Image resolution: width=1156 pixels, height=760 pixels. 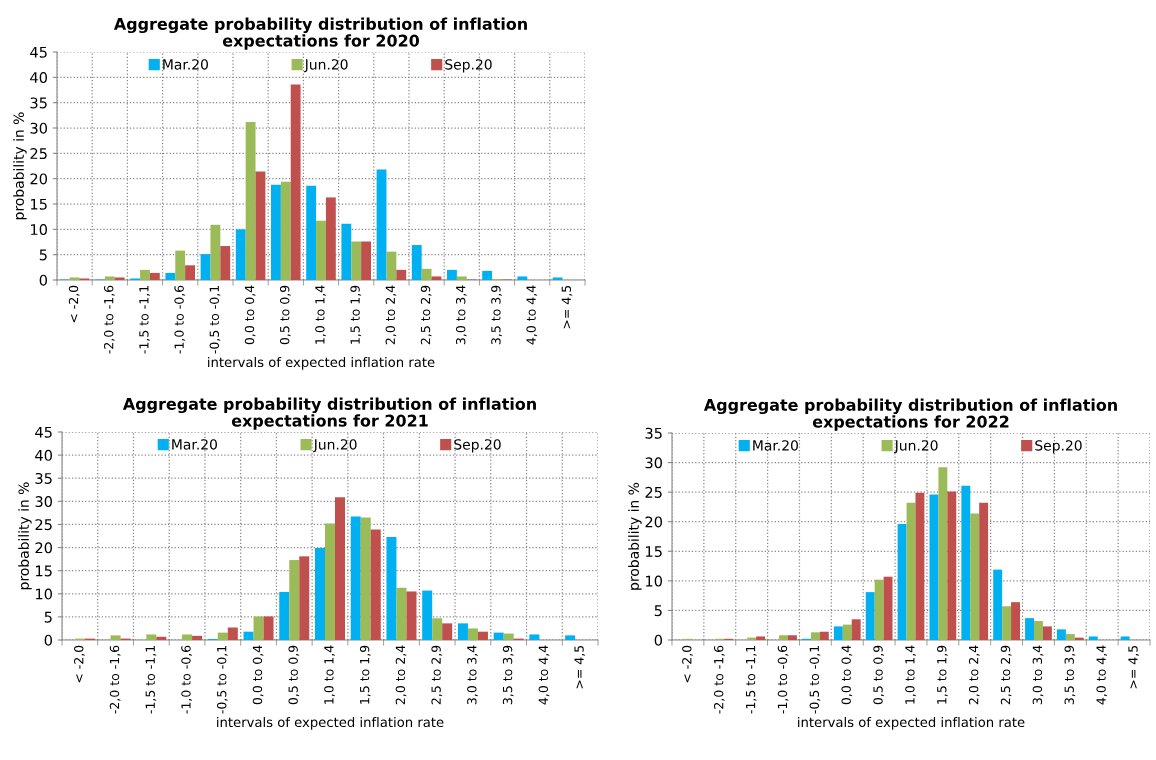 What do you see at coordinates (43, 525) in the screenshot?
I see `y-tick-label: 25` at bounding box center [43, 525].